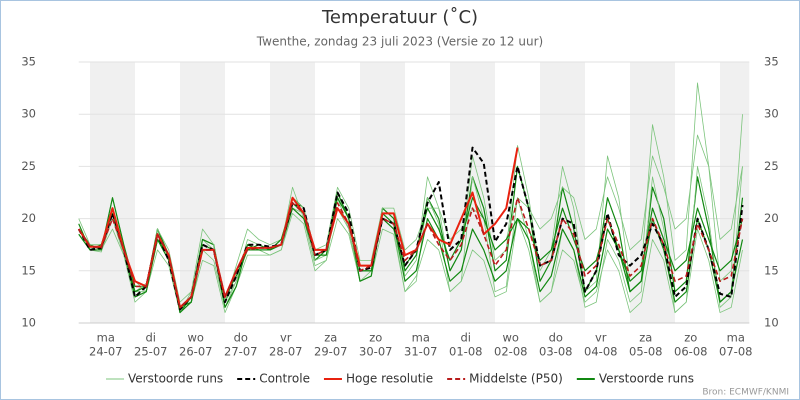 The width and height of the screenshot is (800, 400). What do you see at coordinates (771, 166) in the screenshot?
I see `y2-tick-label: 25` at bounding box center [771, 166].